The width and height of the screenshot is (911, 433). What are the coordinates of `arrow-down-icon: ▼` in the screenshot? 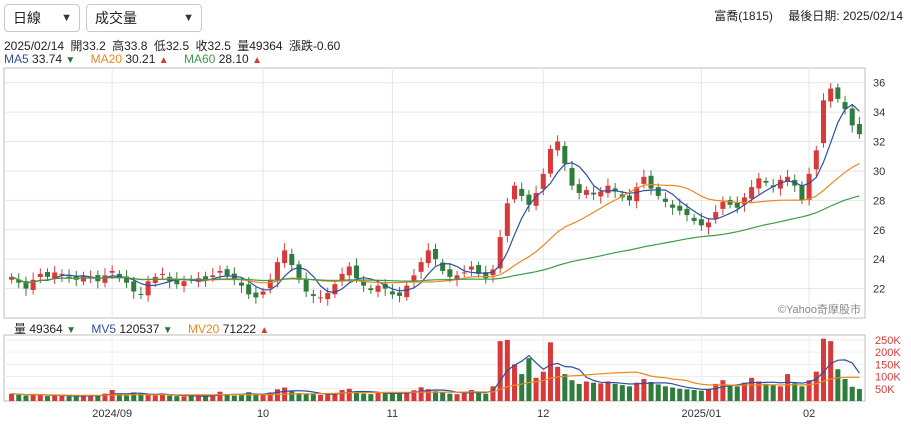 It's located at (70, 60).